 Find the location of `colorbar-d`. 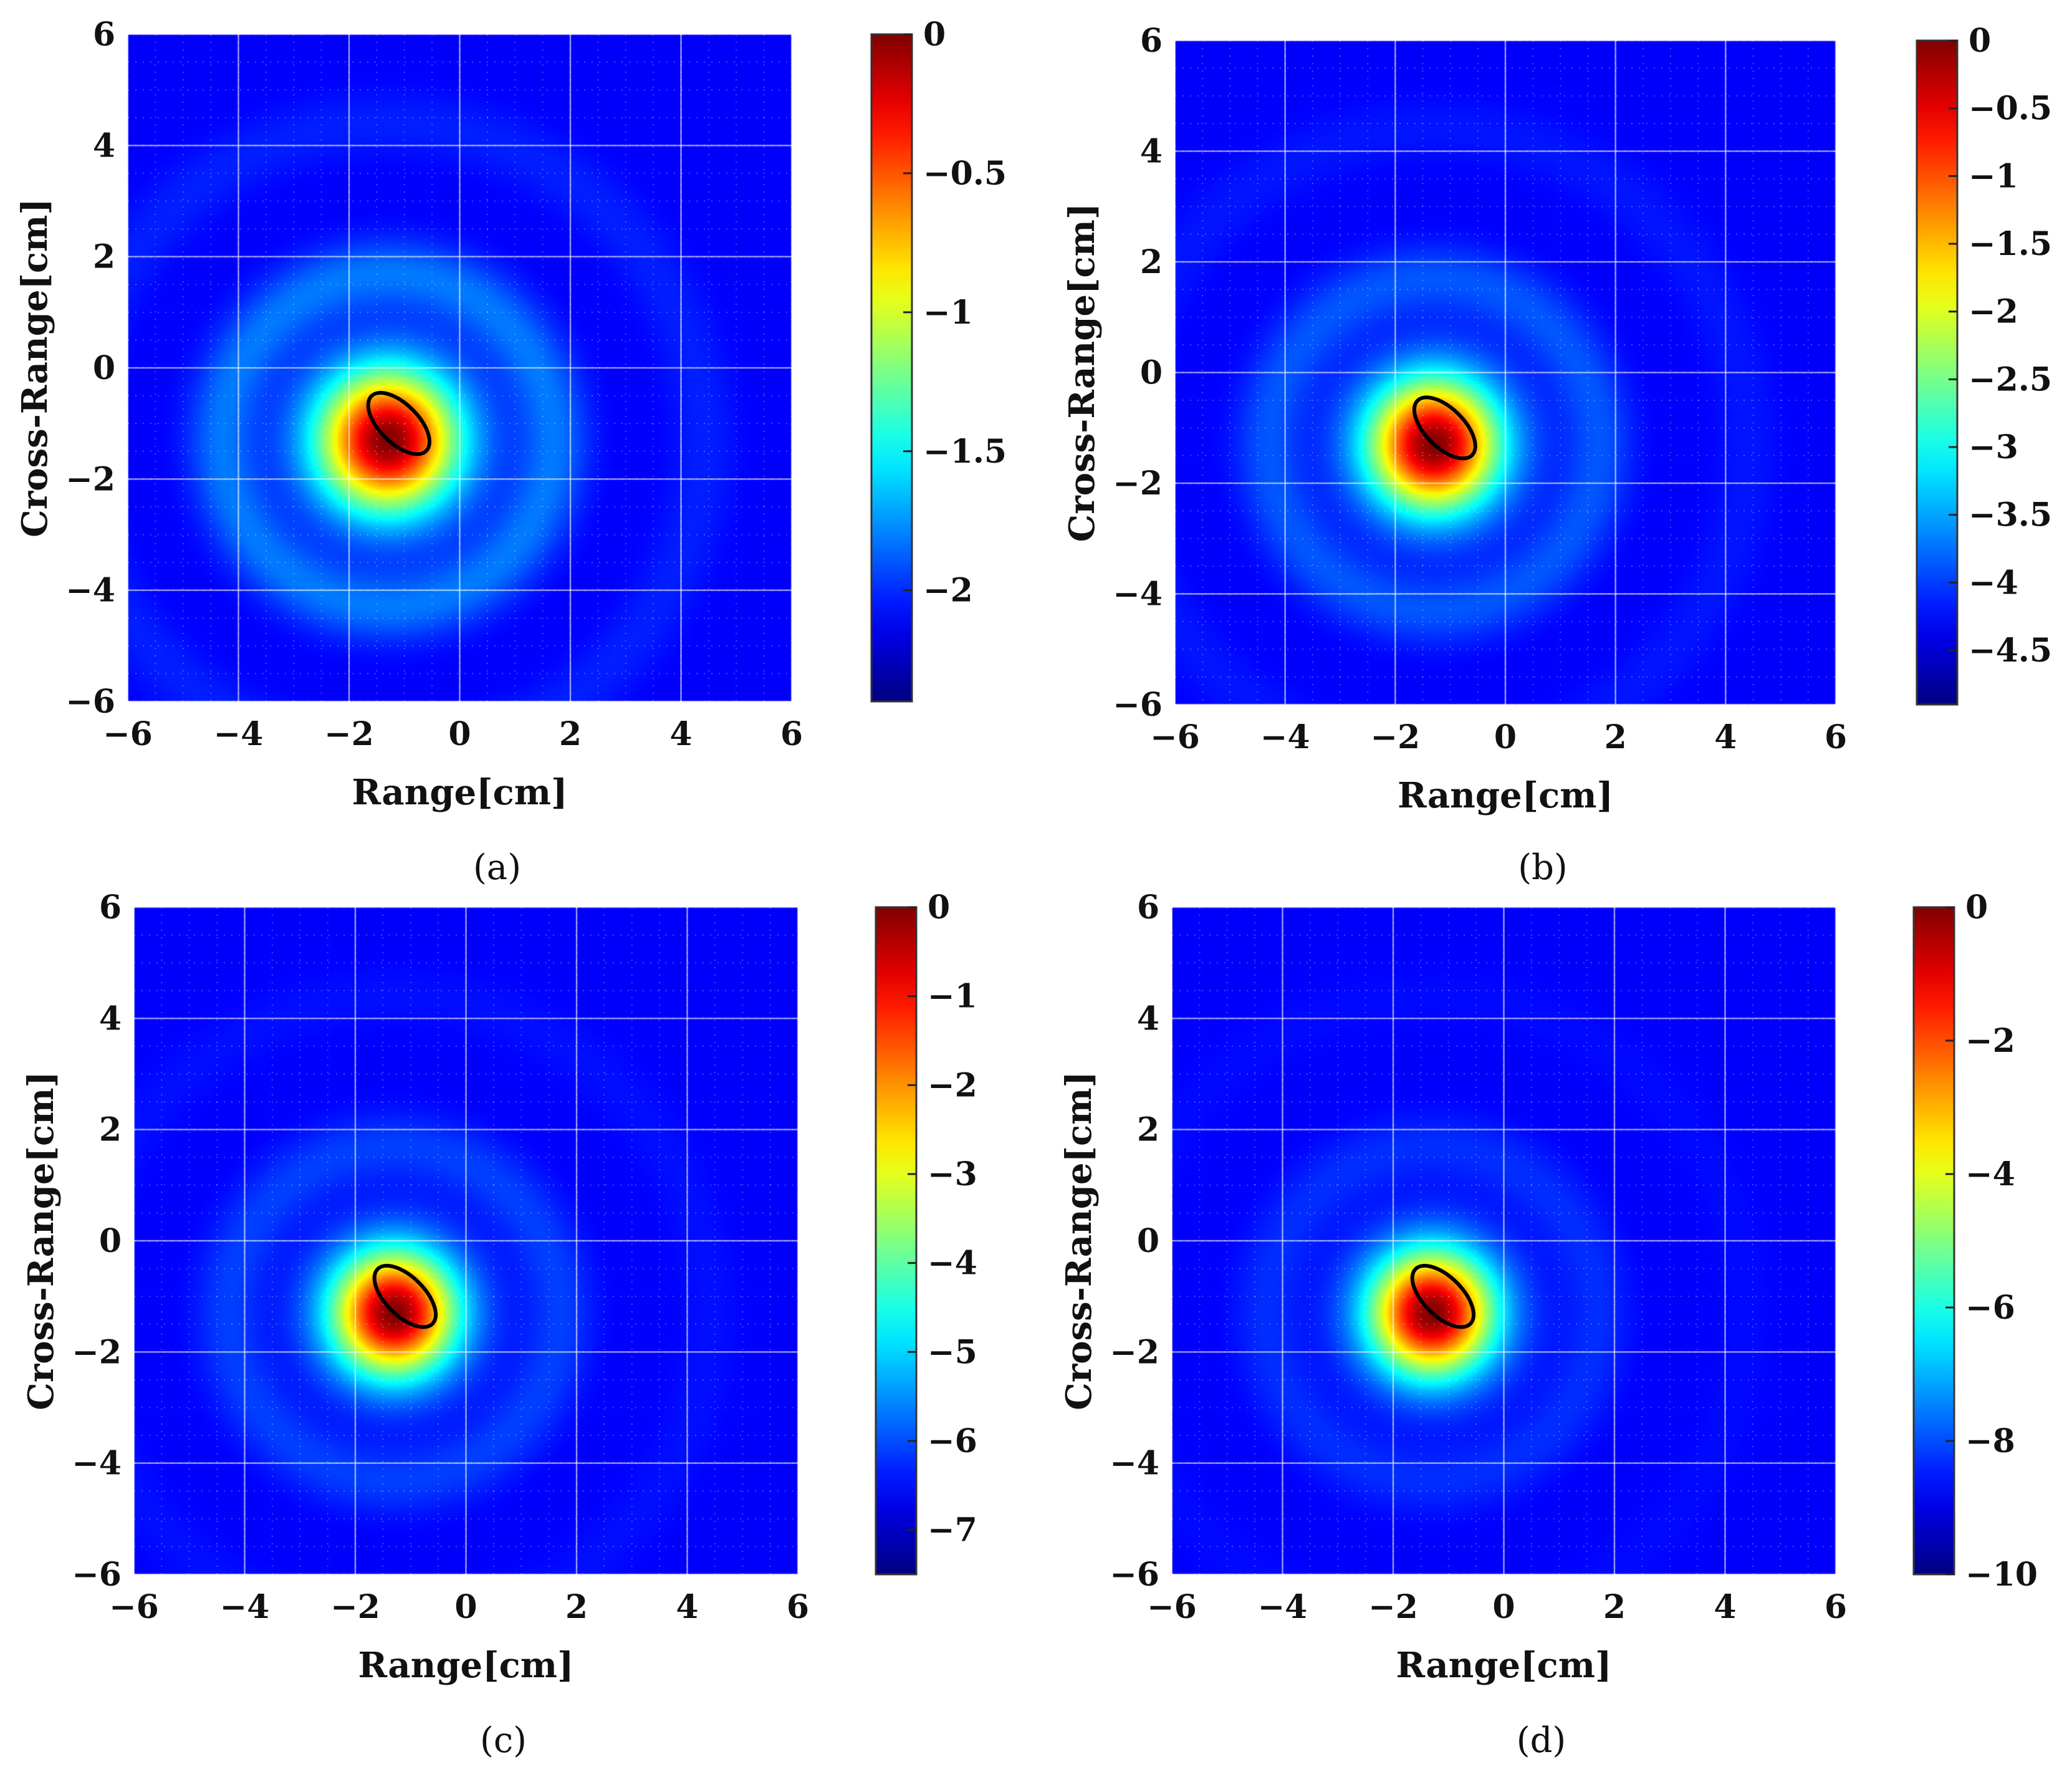

colorbar-d is located at coordinates (1933, 1241).